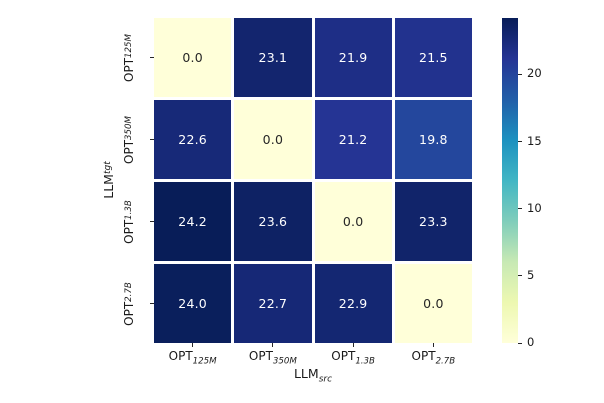 The image size is (604, 403). I want to click on heatmap-cell: 24.0, so click(193, 303).